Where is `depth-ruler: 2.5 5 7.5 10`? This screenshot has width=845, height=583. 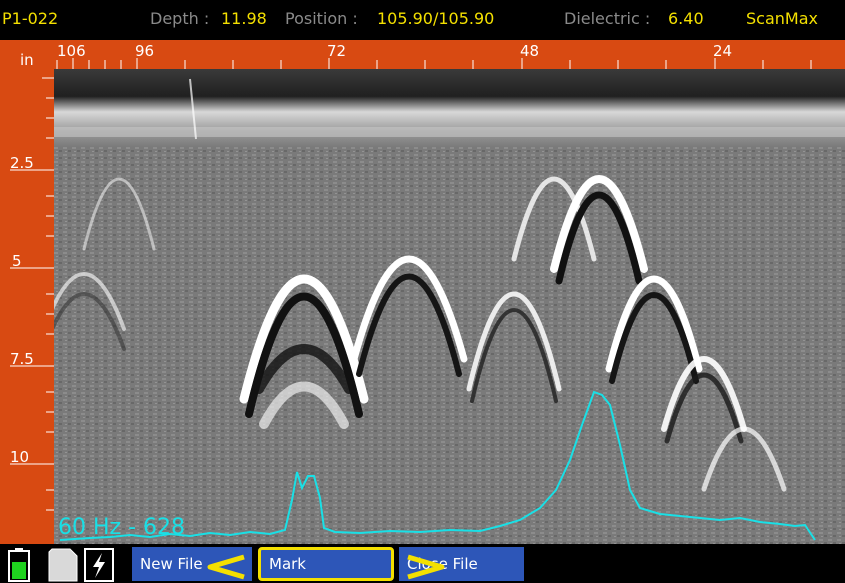 depth-ruler: 2.5 5 7.5 10 is located at coordinates (27, 306).